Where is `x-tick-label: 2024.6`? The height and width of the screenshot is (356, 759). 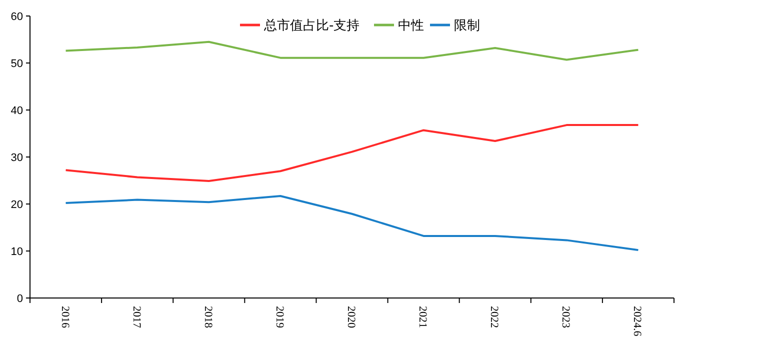 x-tick-label: 2024.6 is located at coordinates (637, 321).